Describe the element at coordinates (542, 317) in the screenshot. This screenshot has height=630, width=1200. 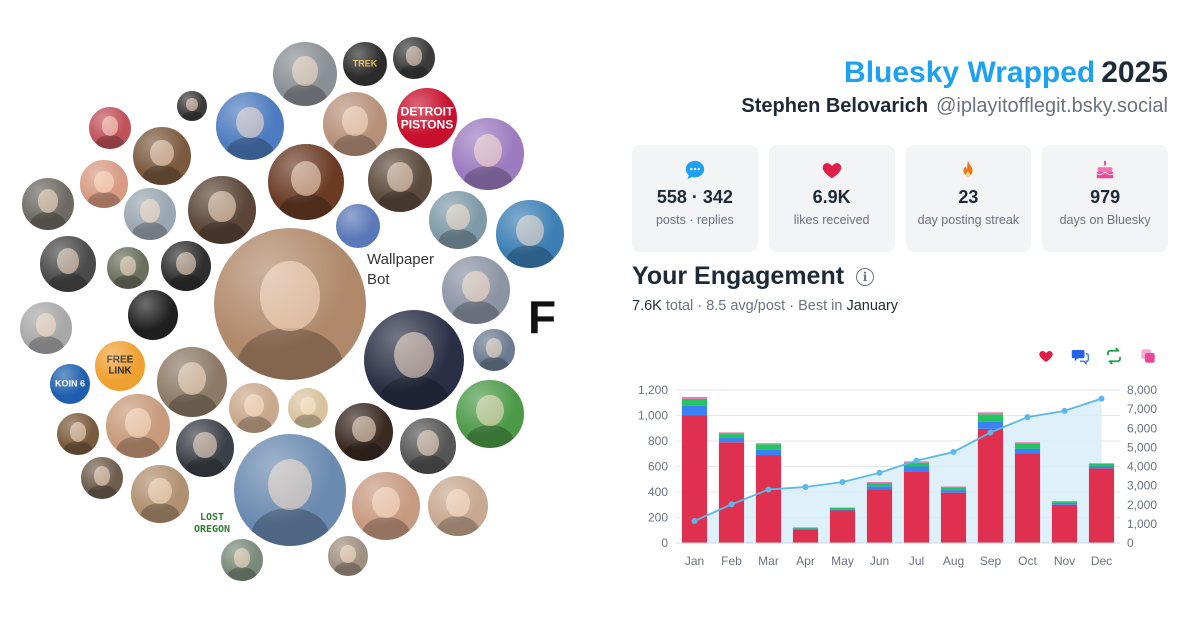
I see `big-f-logo: F` at that location.